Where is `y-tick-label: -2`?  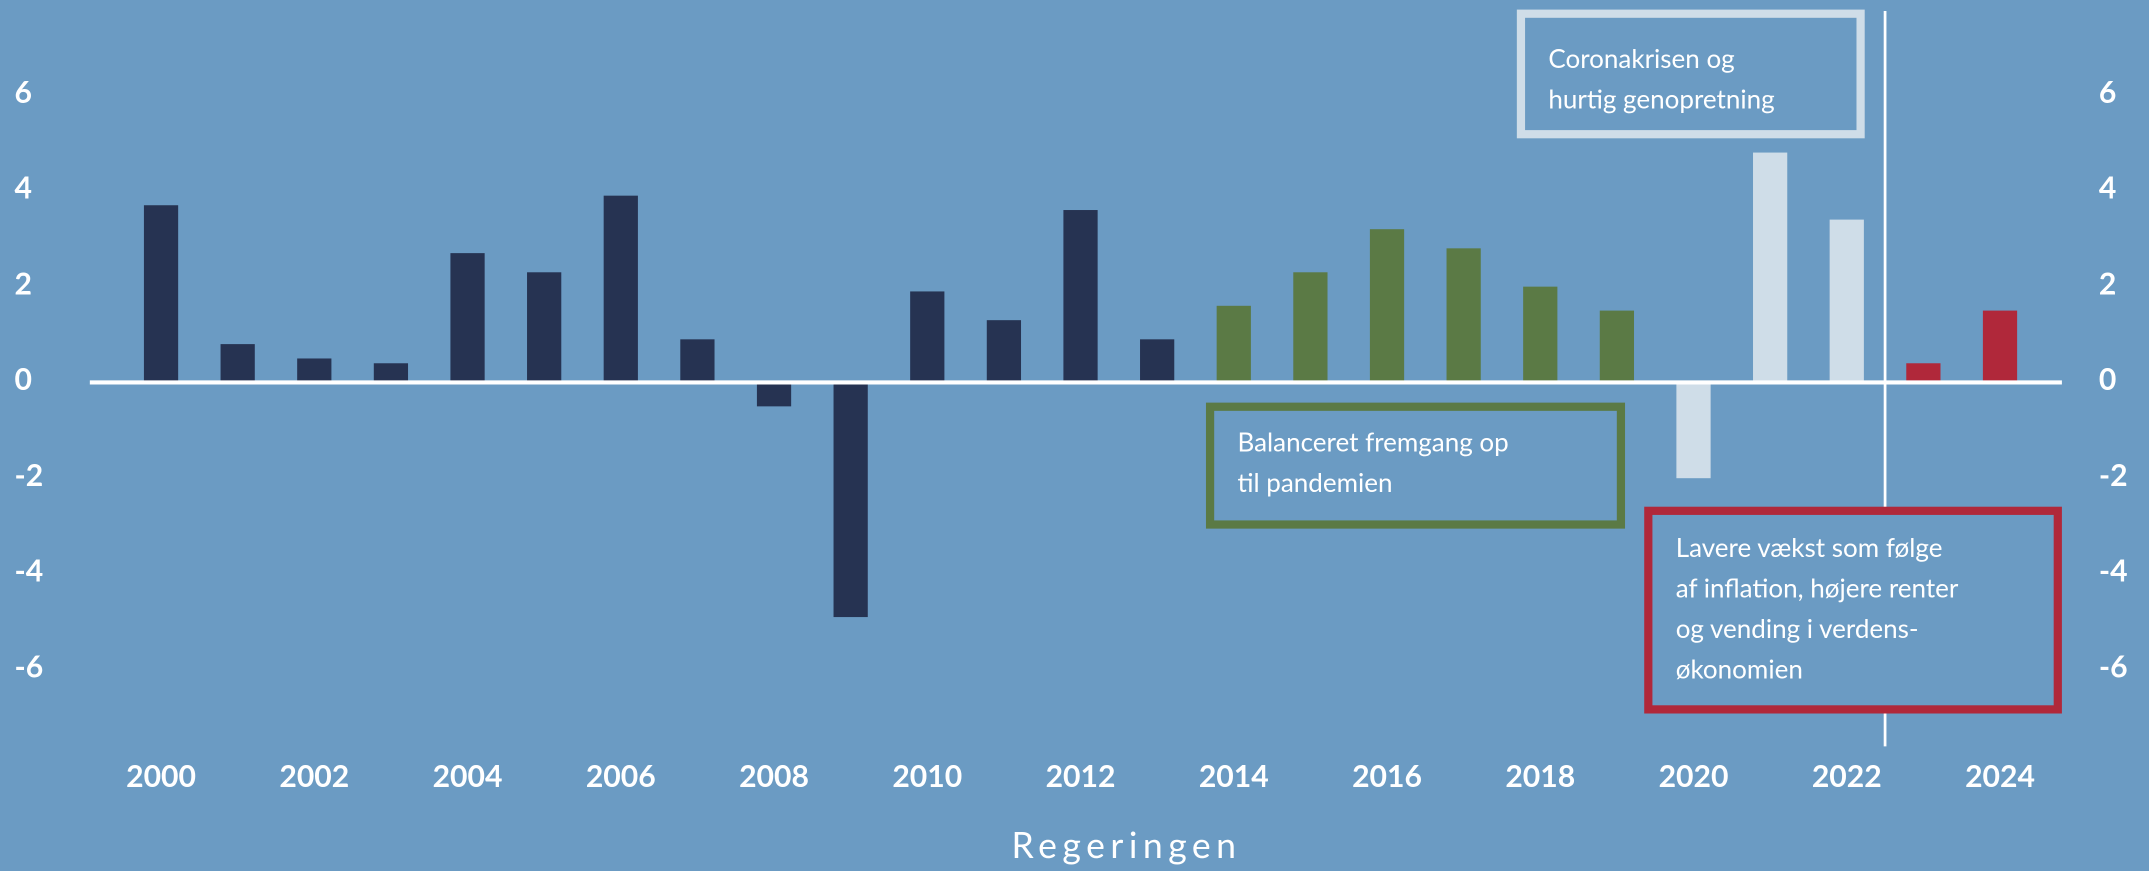
y-tick-label: -2 is located at coordinates (29, 475).